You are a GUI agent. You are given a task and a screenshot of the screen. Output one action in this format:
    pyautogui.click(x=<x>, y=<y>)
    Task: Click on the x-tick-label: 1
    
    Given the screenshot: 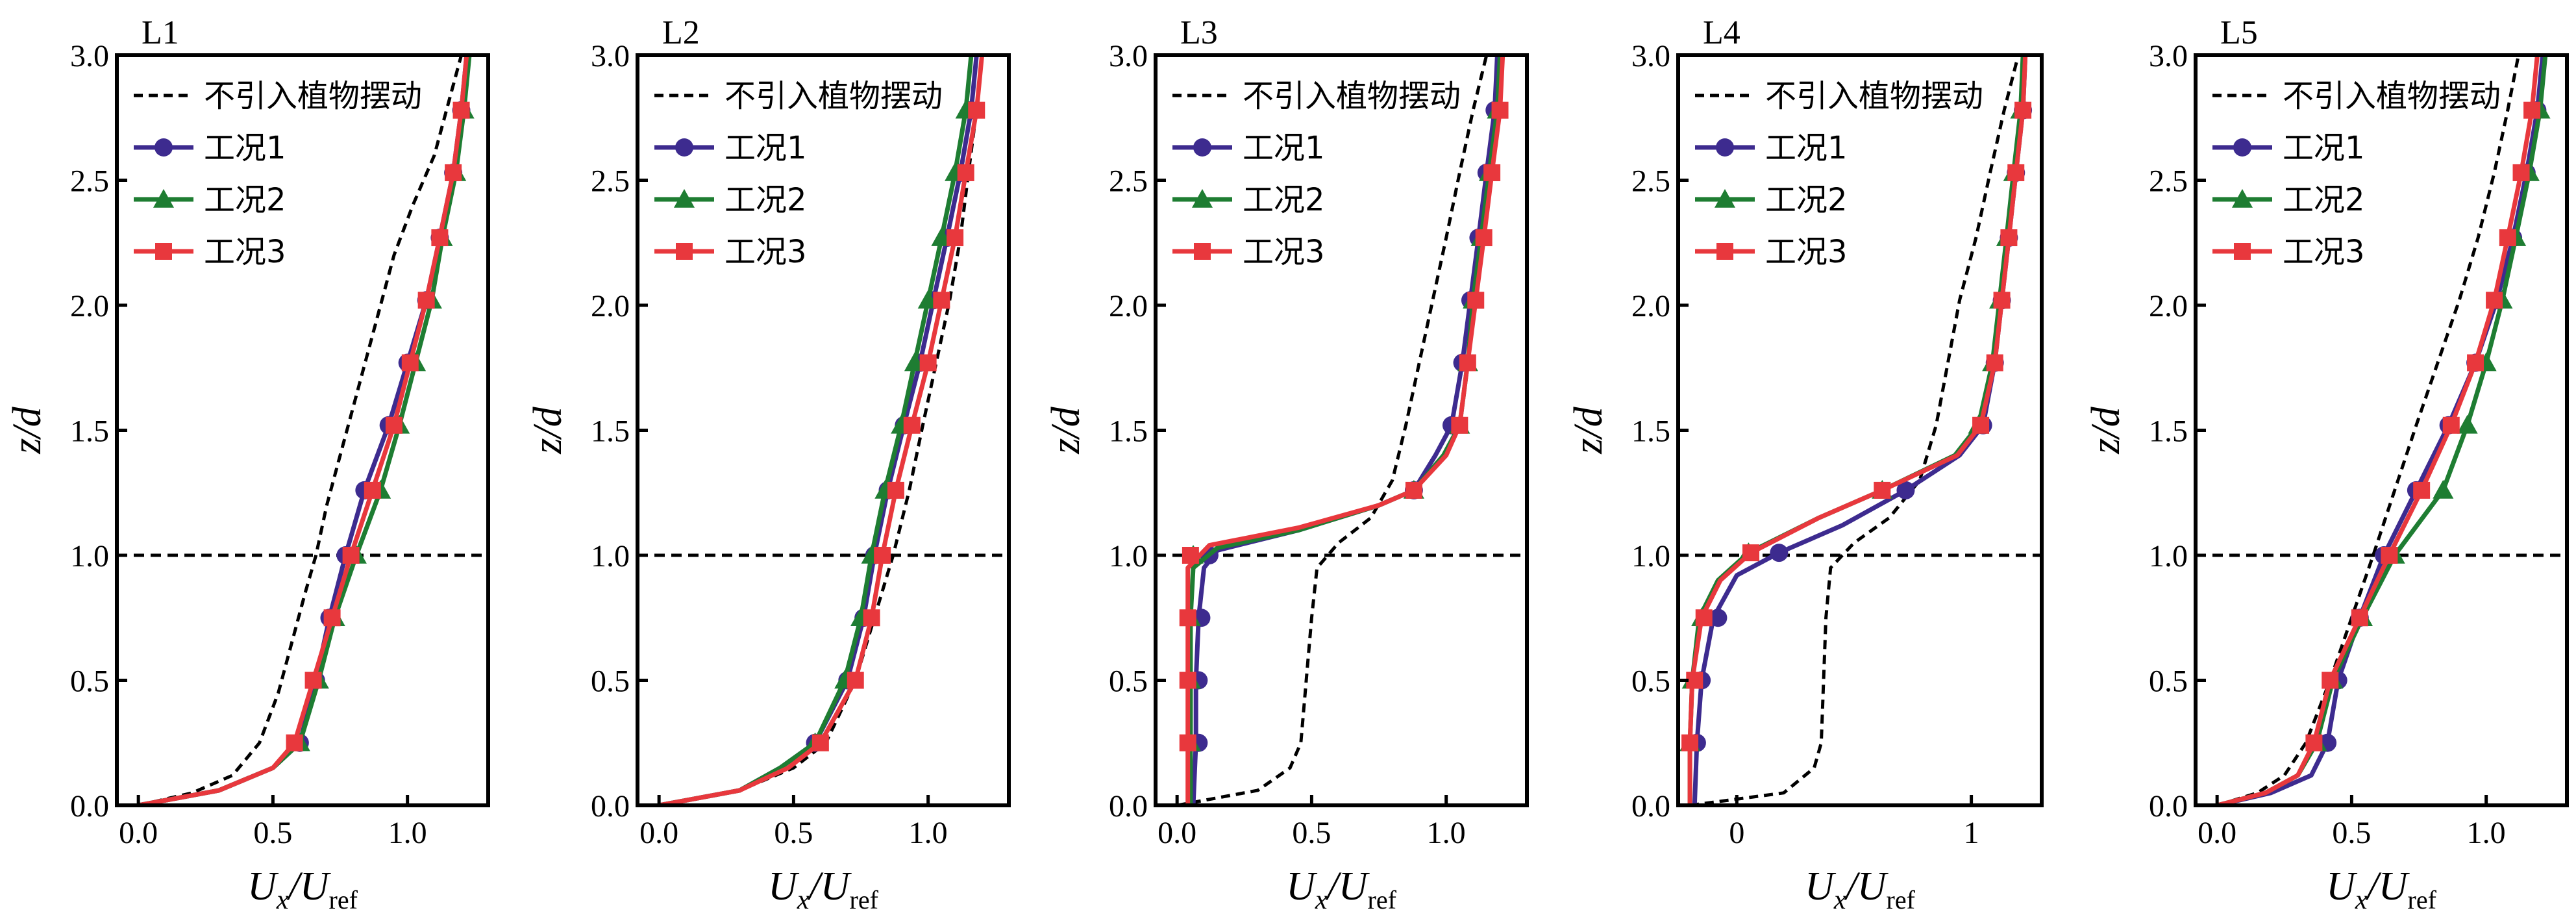 What is the action you would take?
    pyautogui.click(x=1971, y=833)
    